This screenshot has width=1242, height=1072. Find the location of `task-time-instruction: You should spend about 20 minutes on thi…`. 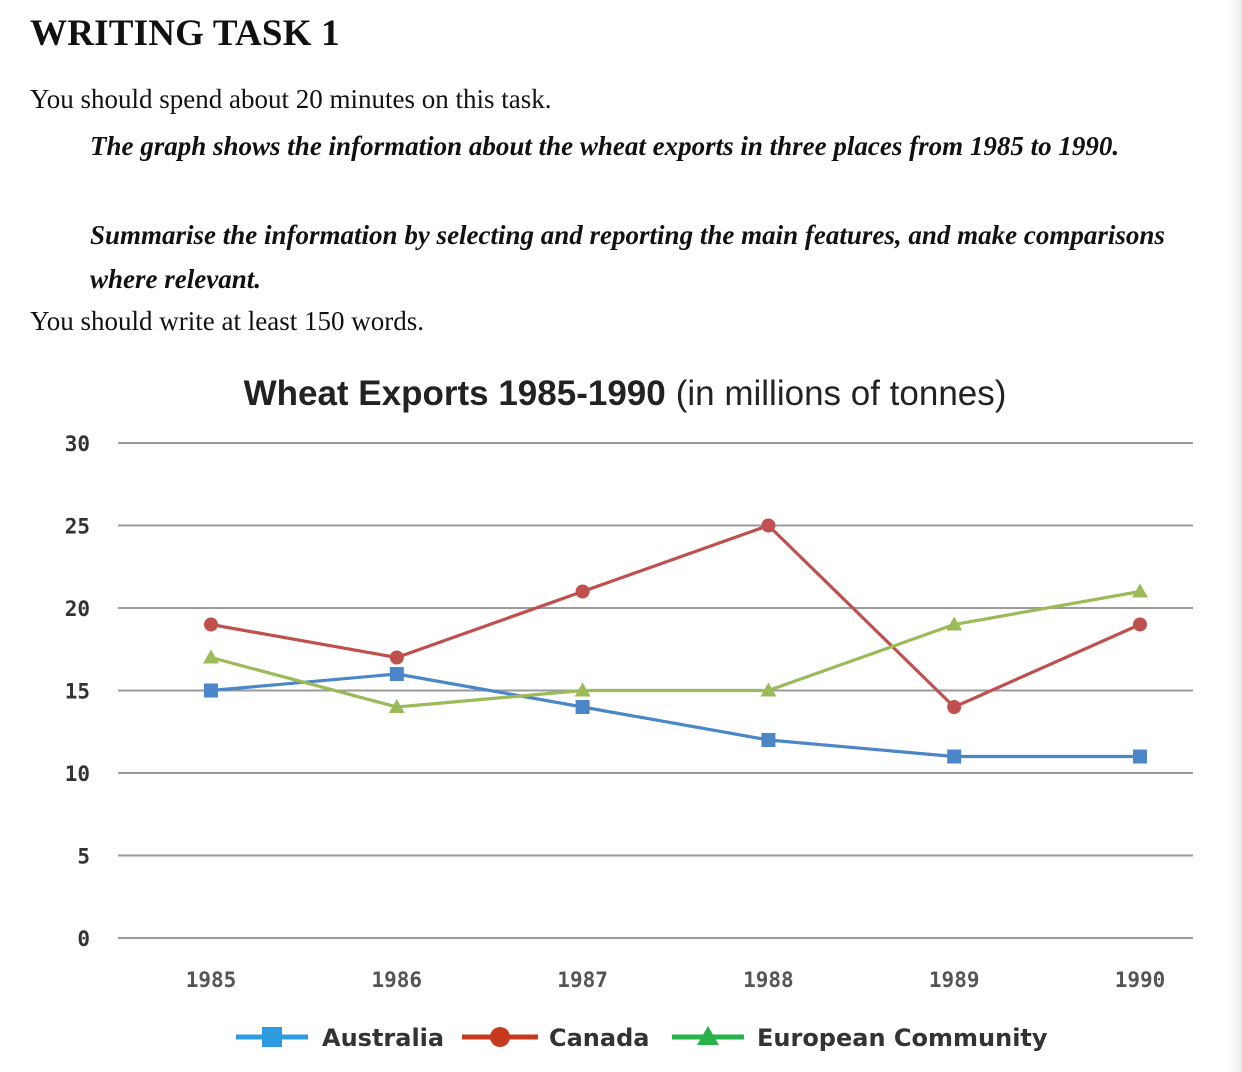

task-time-instruction: You should spend about 20 minutes on thi… is located at coordinates (291, 99).